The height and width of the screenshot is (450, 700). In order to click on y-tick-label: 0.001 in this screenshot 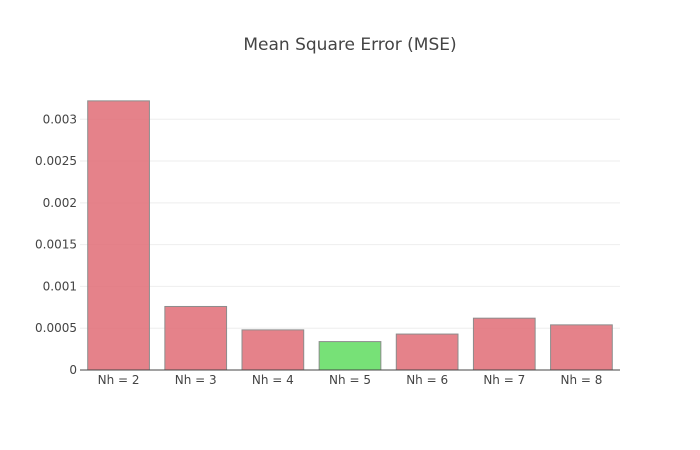, I will do `click(60, 286)`.